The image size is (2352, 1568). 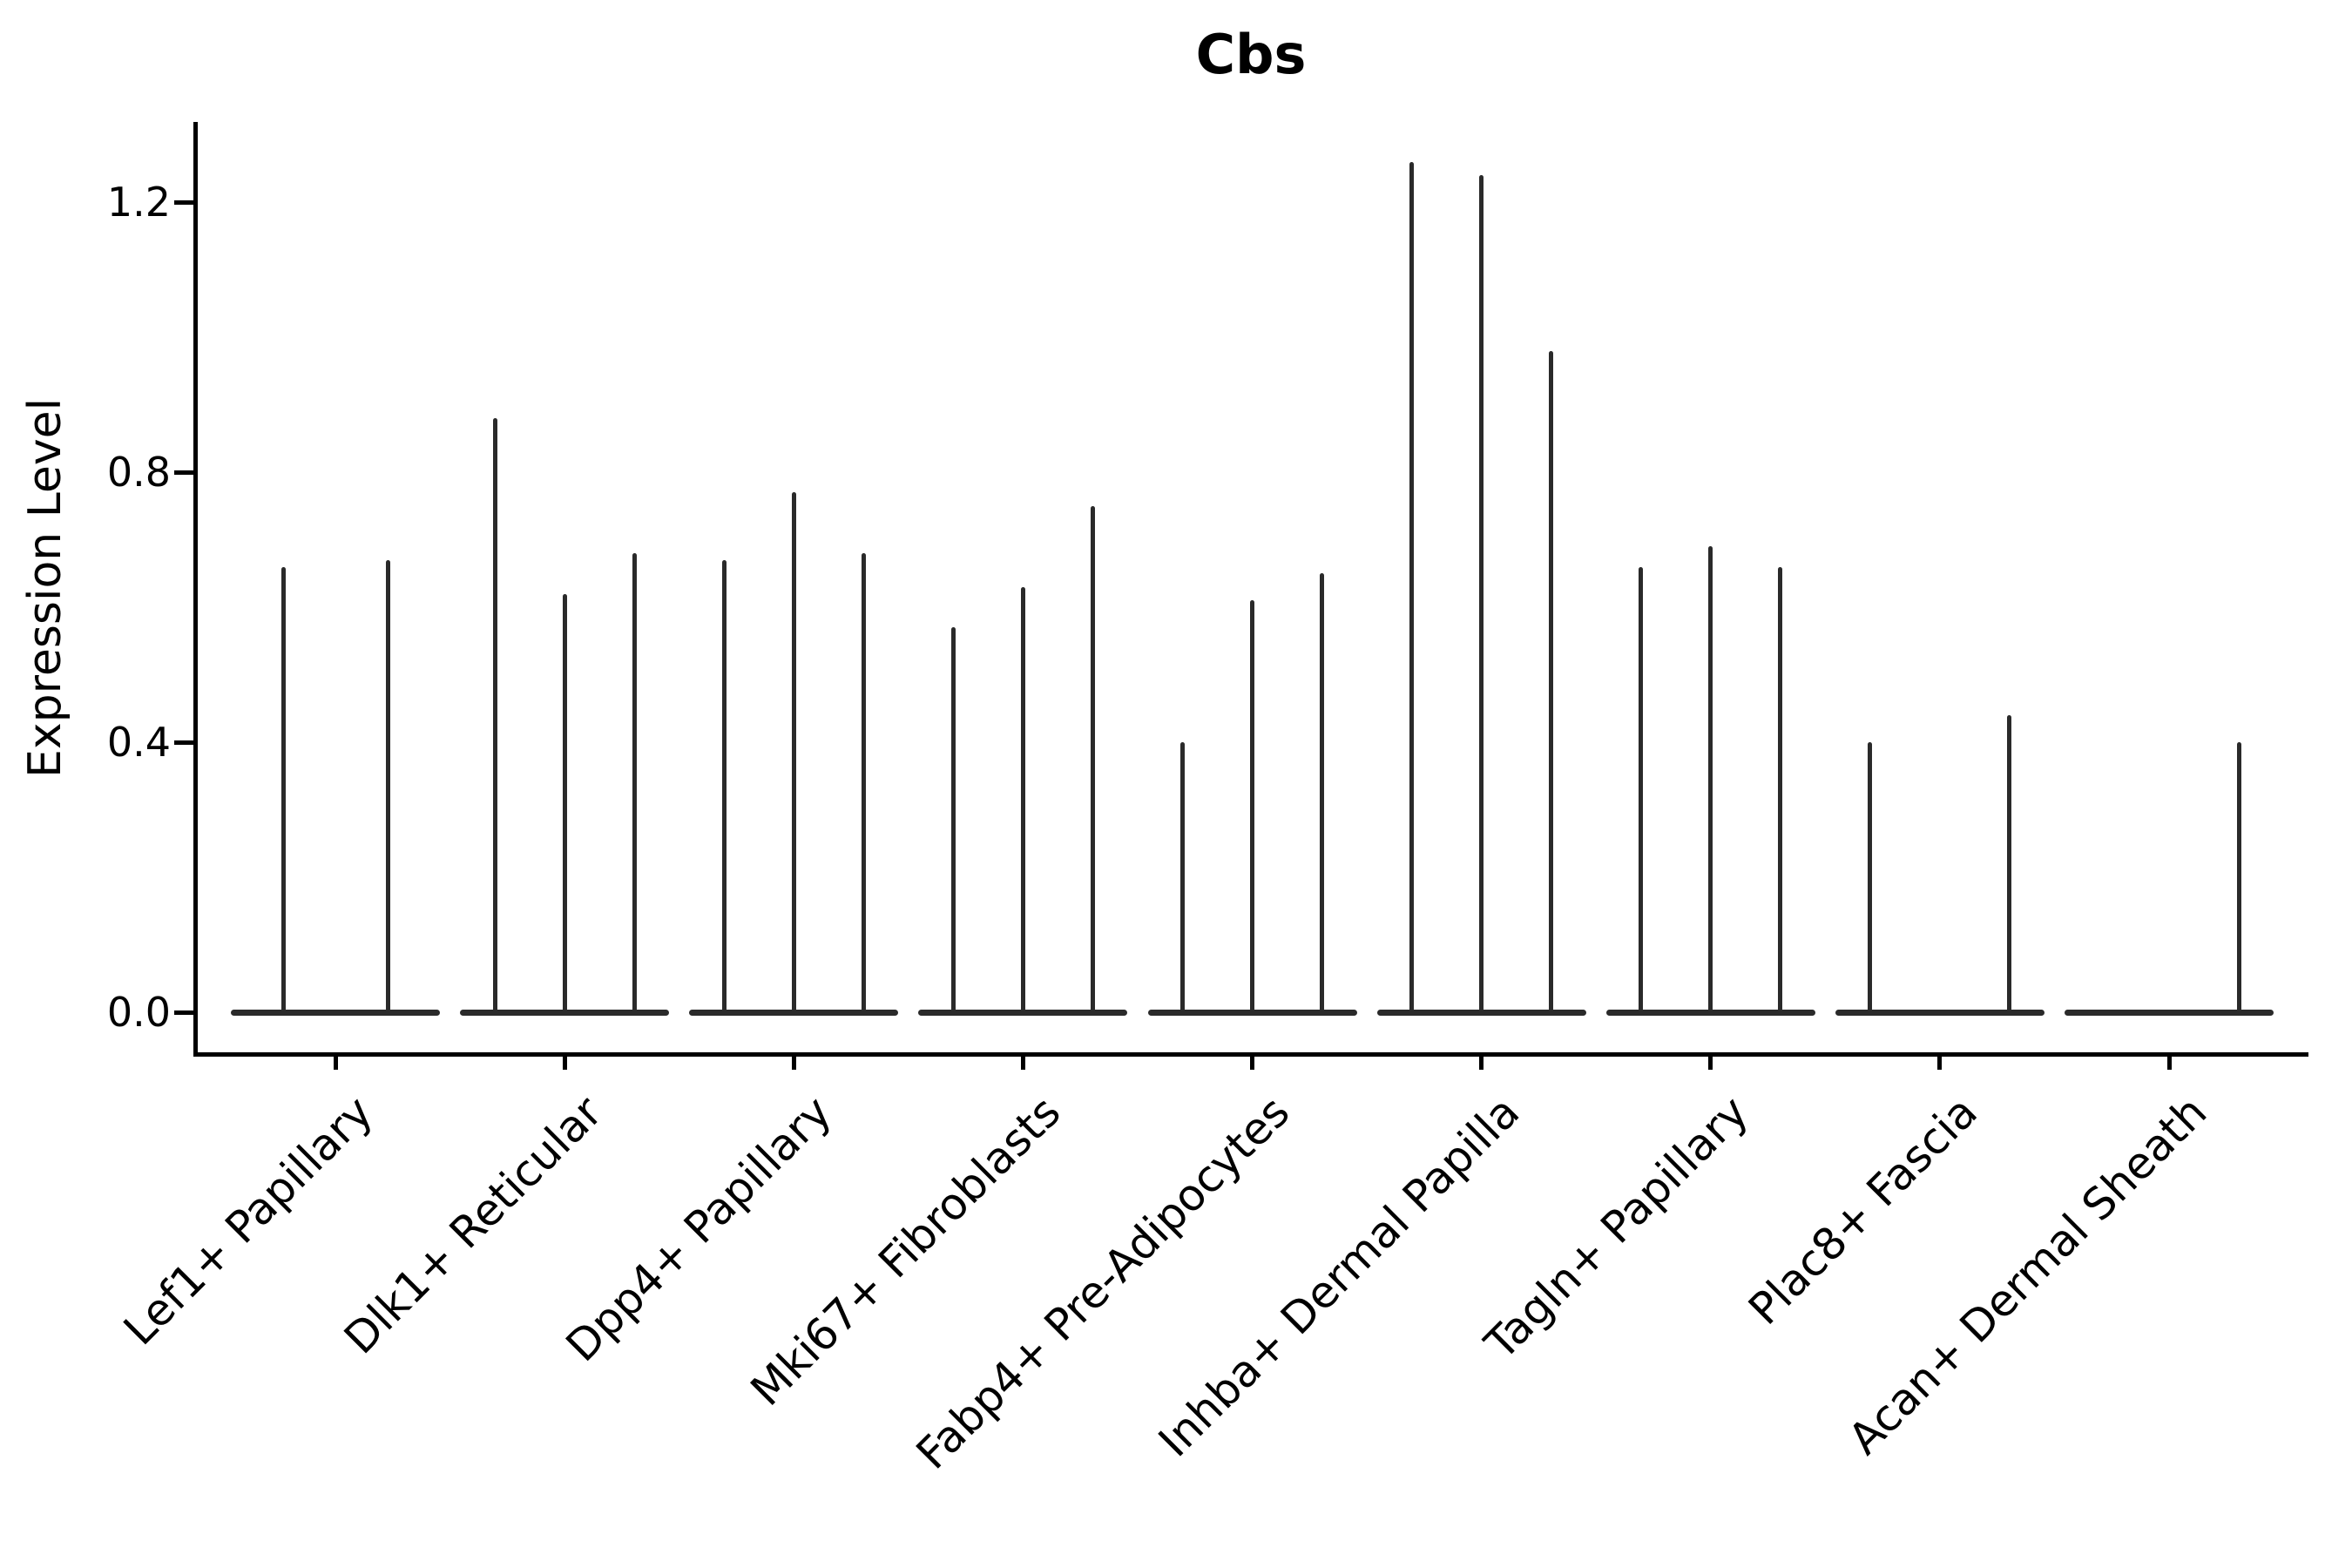 I want to click on x-tick-label: Plac8+ Fascia, so click(x=1863, y=1211).